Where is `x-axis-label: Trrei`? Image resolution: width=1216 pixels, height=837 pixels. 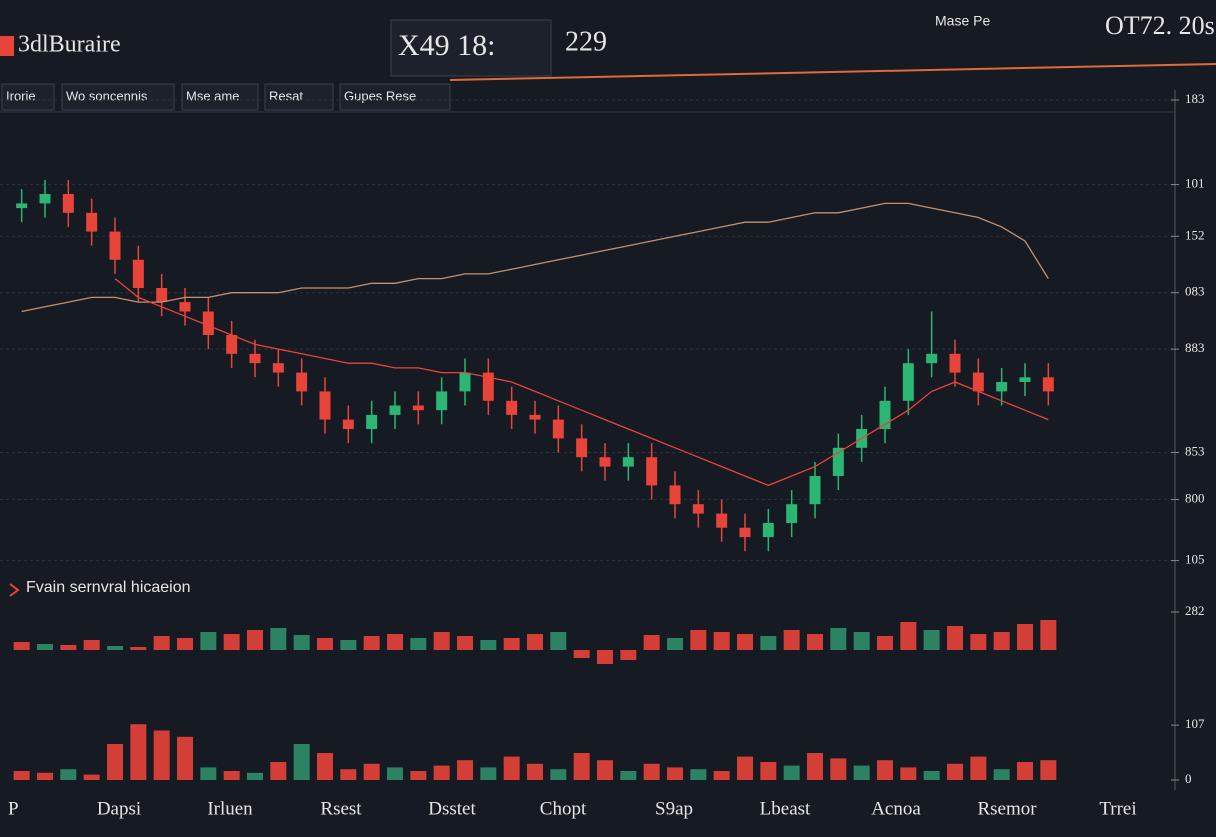
x-axis-label: Trrei is located at coordinates (1117, 808).